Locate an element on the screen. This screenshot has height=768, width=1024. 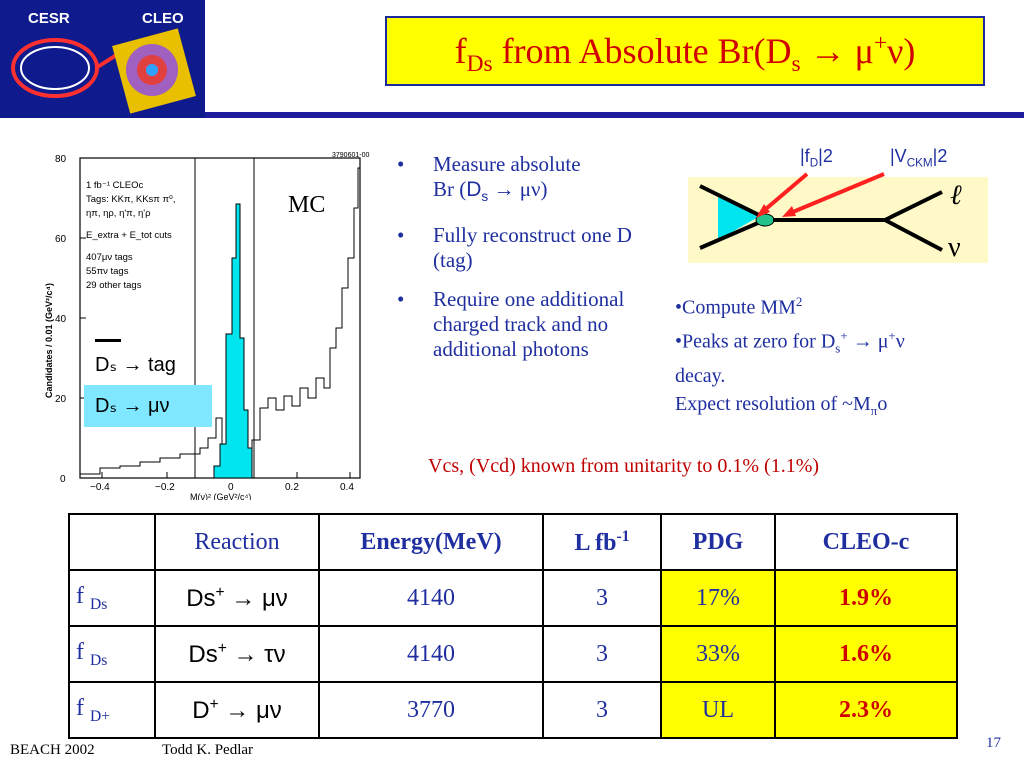
ytick-60: 60 is located at coordinates (61, 239).